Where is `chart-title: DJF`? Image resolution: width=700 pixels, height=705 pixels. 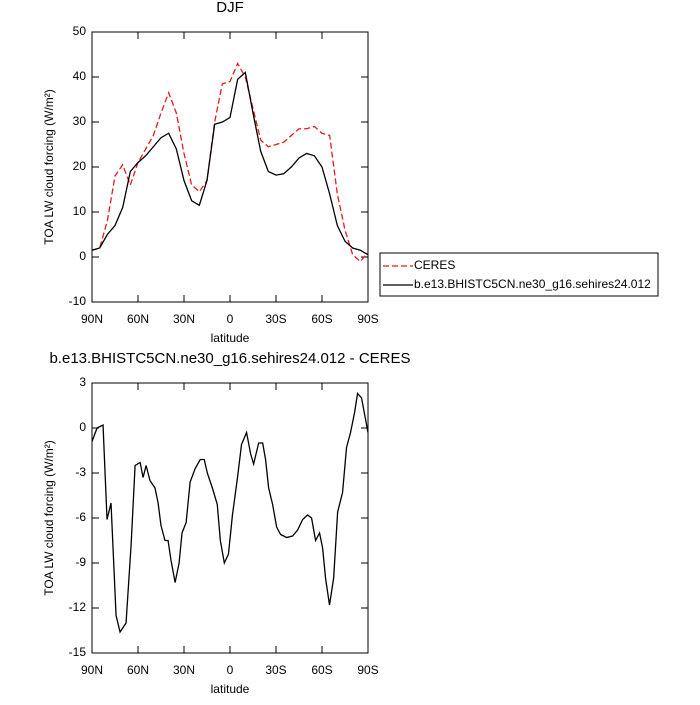 chart-title: DJF is located at coordinates (230, 8).